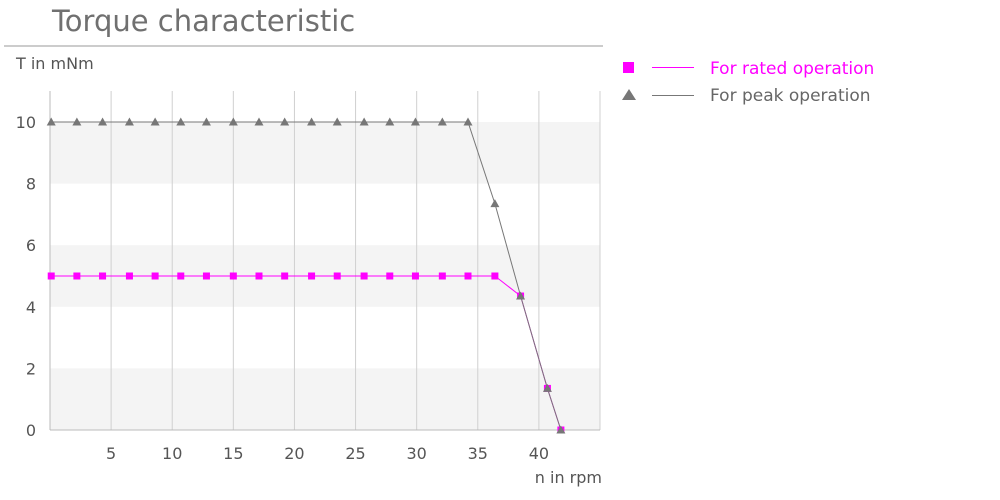 This screenshot has width=1000, height=500. I want to click on x-tick-label: 35, so click(478, 453).